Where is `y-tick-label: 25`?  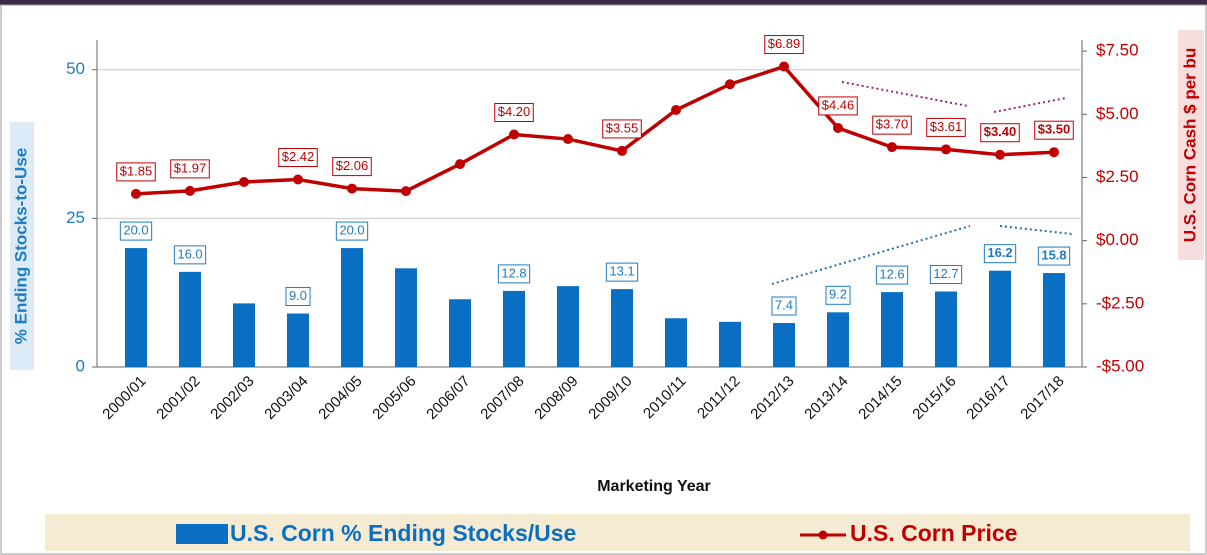 y-tick-label: 25 is located at coordinates (75, 217).